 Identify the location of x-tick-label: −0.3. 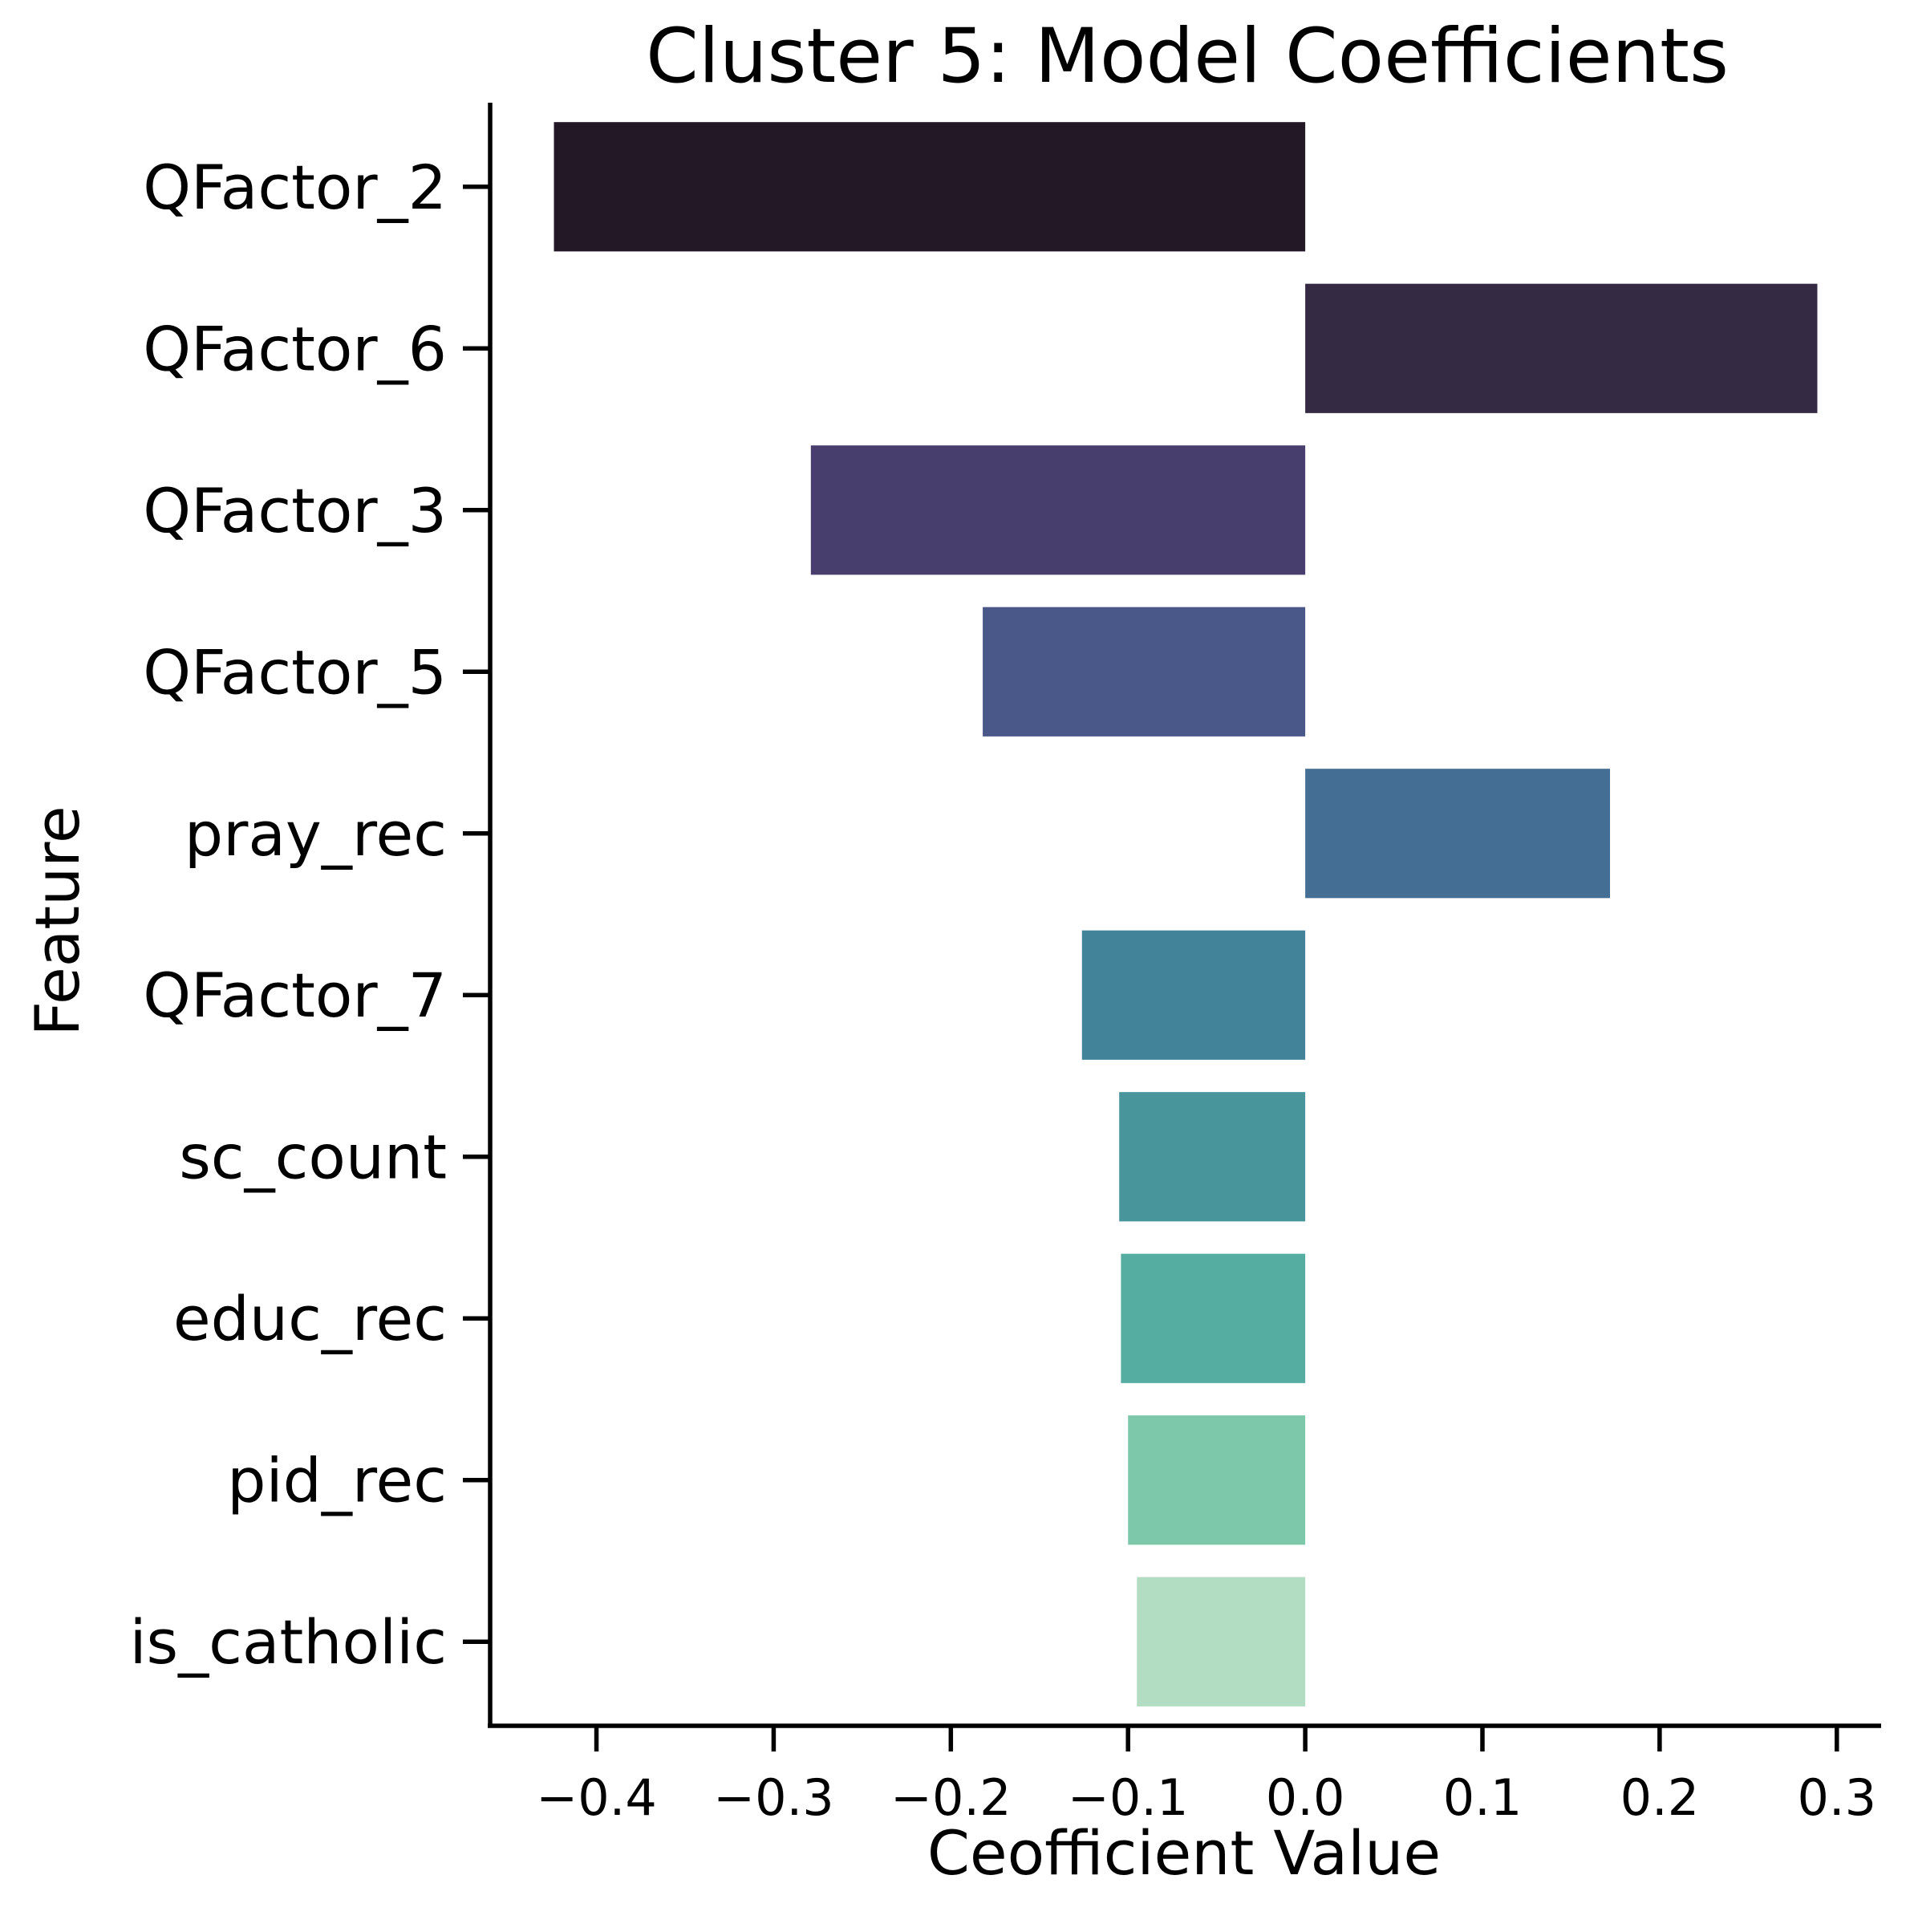
(773, 1797).